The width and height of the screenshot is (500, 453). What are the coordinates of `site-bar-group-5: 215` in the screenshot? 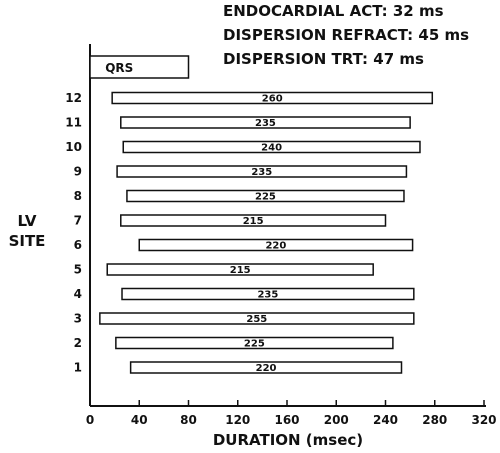 It's located at (240, 269).